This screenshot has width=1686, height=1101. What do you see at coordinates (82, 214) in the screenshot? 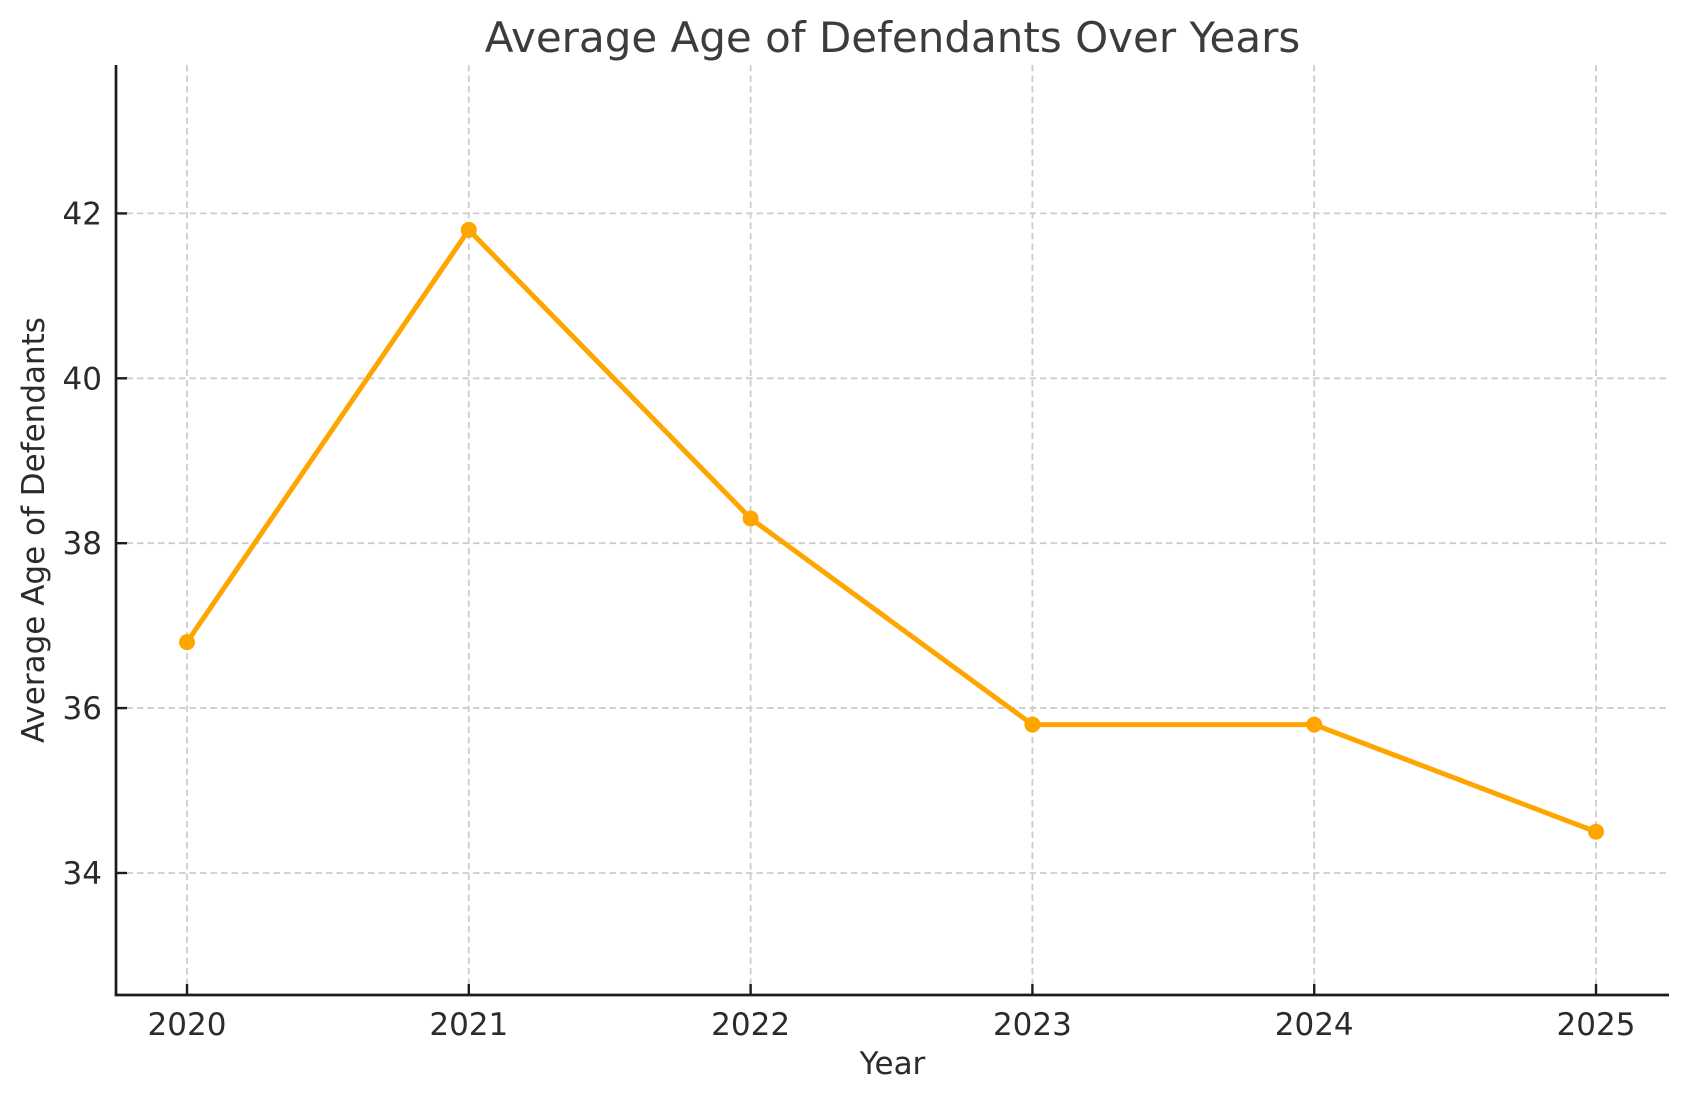
I see `y-tick-label: 42` at bounding box center [82, 214].